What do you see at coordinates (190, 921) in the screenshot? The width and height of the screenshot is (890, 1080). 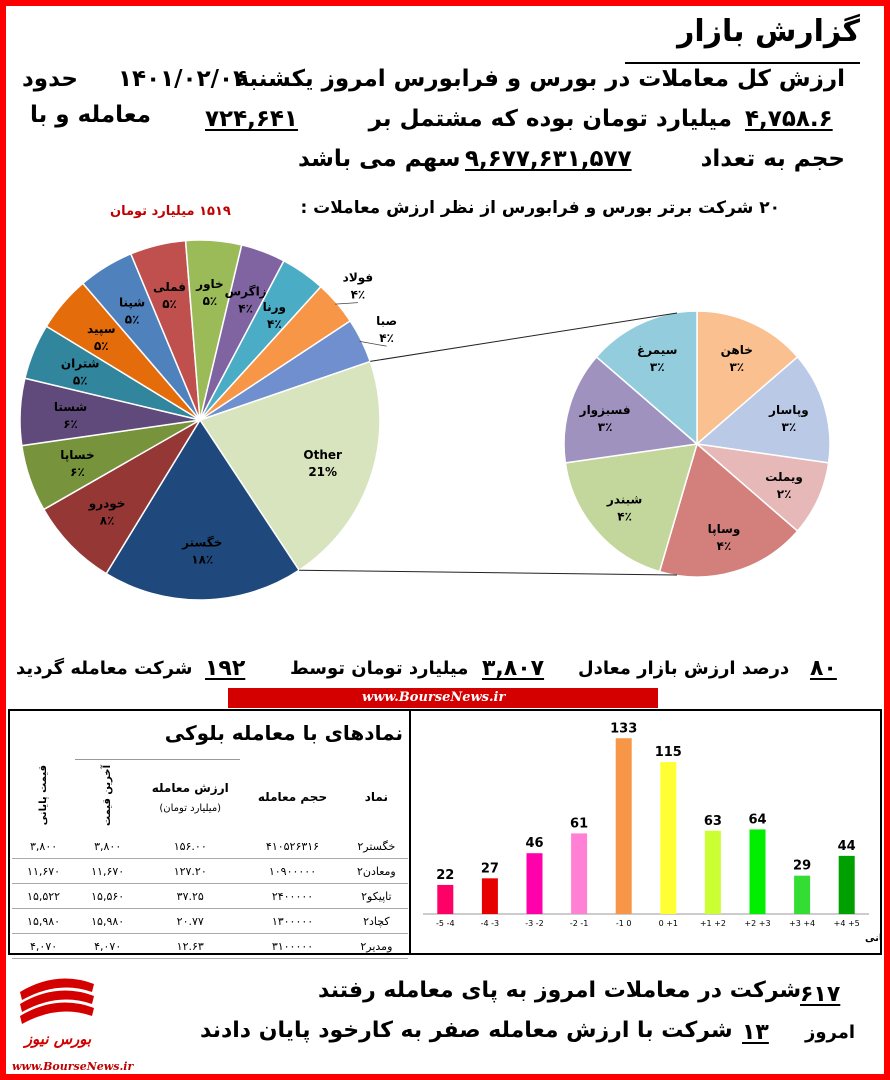 I see `cell-value: ۲۰.۷۷` at bounding box center [190, 921].